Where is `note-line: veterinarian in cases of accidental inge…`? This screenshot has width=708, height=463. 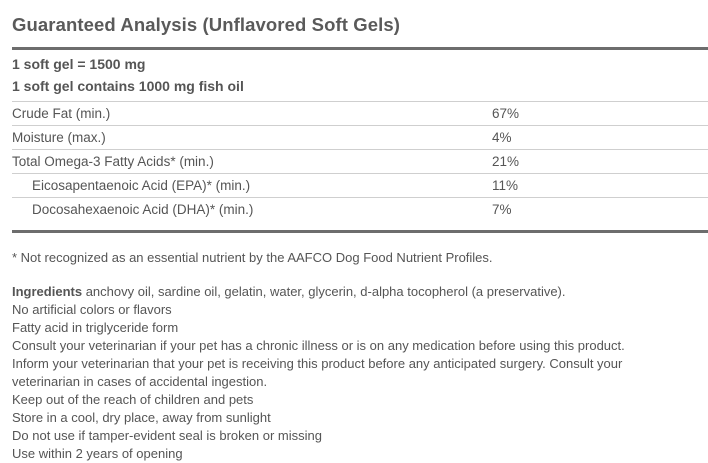
note-line: veterinarian in cases of accidental inge… is located at coordinates (140, 381).